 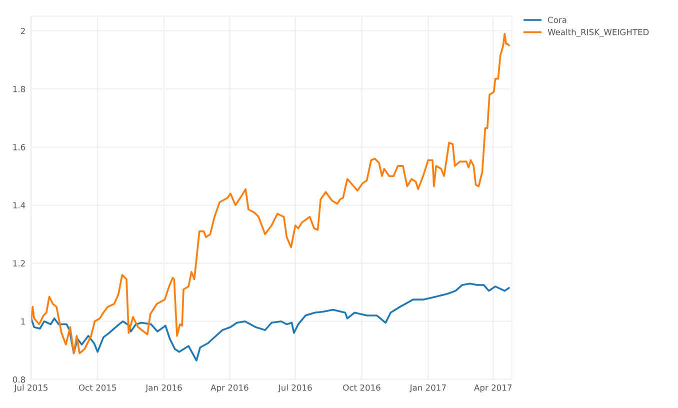 I want to click on x-tick-label: Jan 2016, so click(x=163, y=388).